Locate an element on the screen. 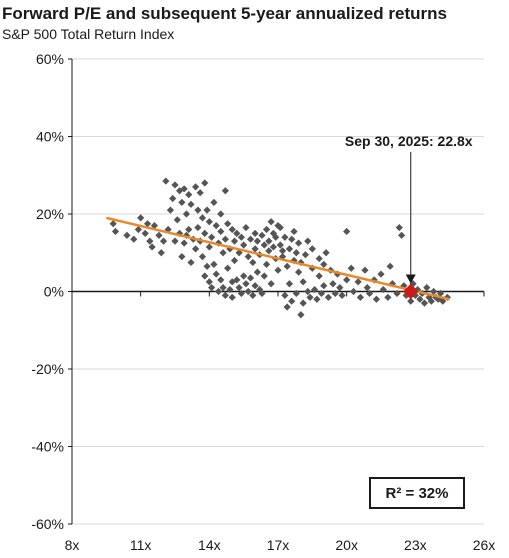 Image resolution: width=509 pixels, height=558 pixels. y-axis-ticks: 60% 40% 20% 0% -20% -40% -60% is located at coordinates (51, 291).